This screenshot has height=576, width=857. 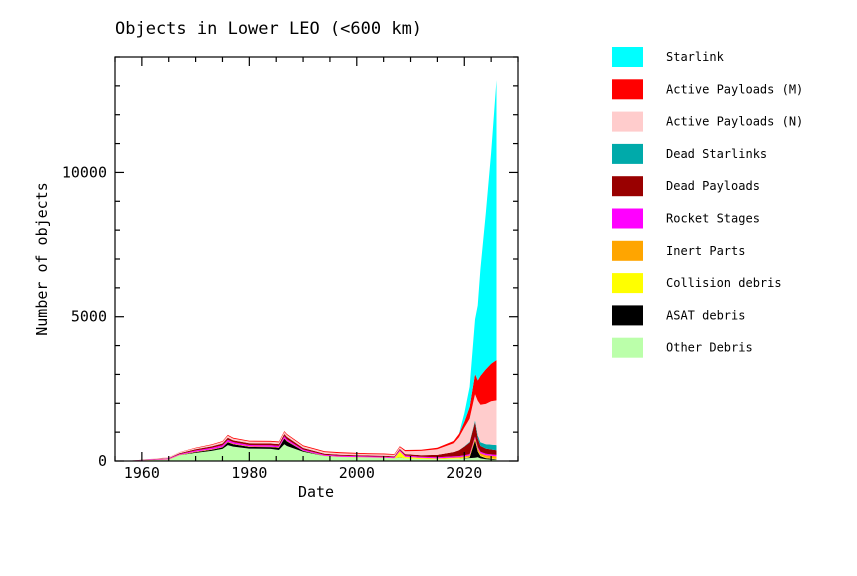 What do you see at coordinates (716, 154) in the screenshot?
I see `legend-label: Dead Starlinks` at bounding box center [716, 154].